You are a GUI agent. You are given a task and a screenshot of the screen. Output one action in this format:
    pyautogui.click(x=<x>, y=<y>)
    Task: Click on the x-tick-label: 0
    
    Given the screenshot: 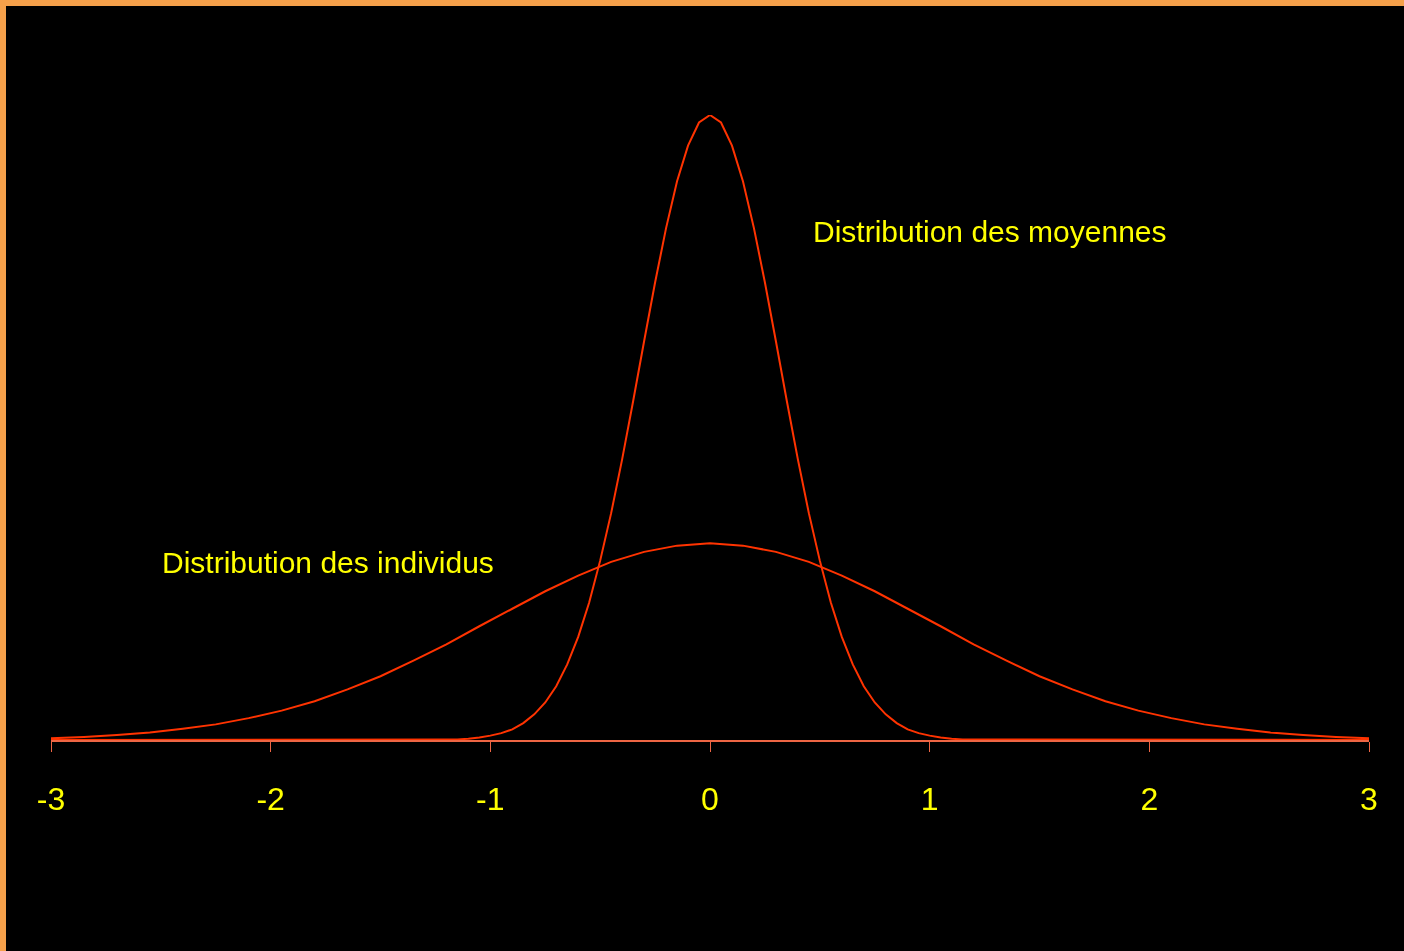 What is the action you would take?
    pyautogui.click(x=710, y=799)
    